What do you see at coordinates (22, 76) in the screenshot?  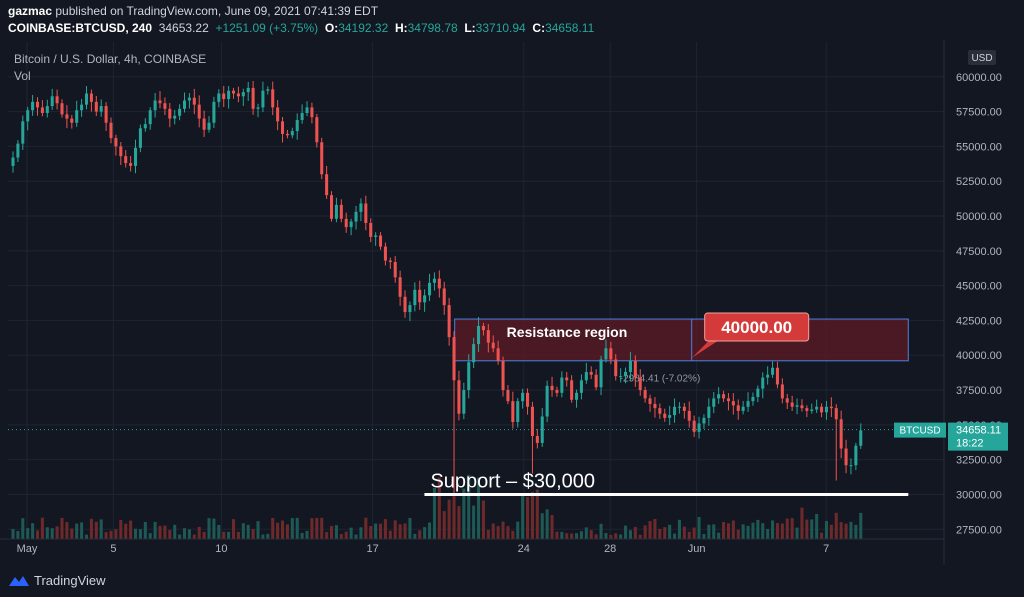 I see `volume-label: Vol` at bounding box center [22, 76].